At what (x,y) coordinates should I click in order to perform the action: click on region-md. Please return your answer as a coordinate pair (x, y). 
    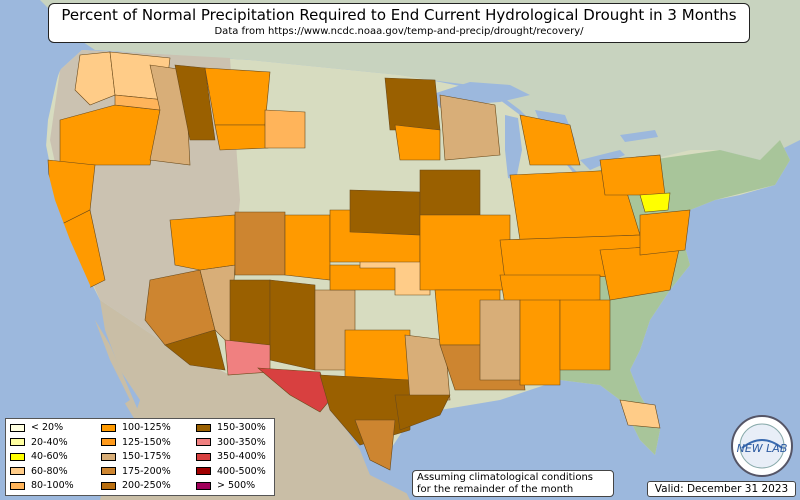
    Looking at the image, I should click on (655, 202).